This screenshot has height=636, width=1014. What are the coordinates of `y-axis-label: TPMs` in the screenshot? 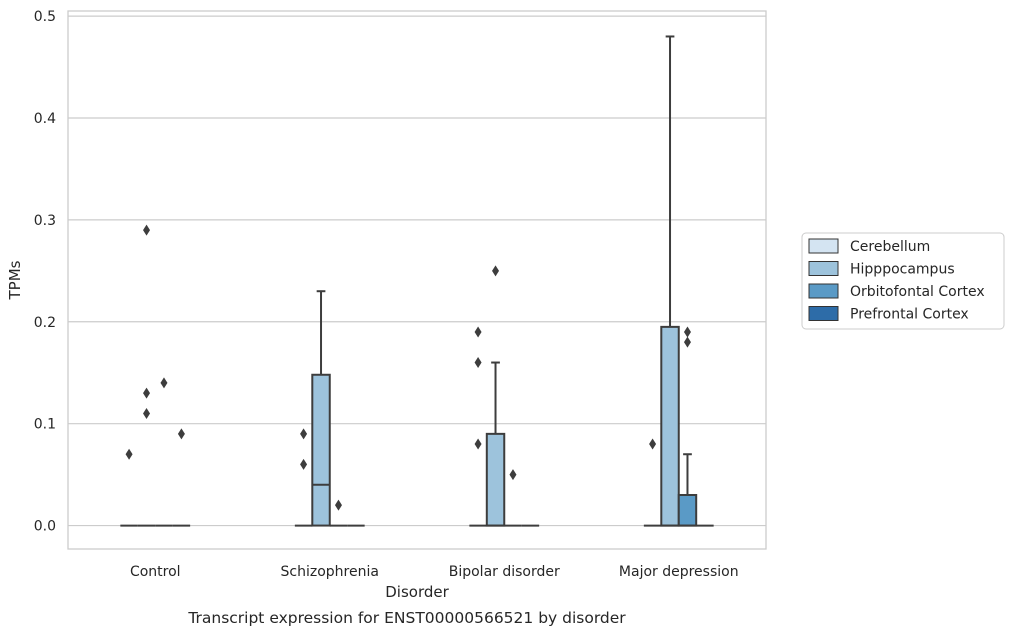 It's located at (15, 280).